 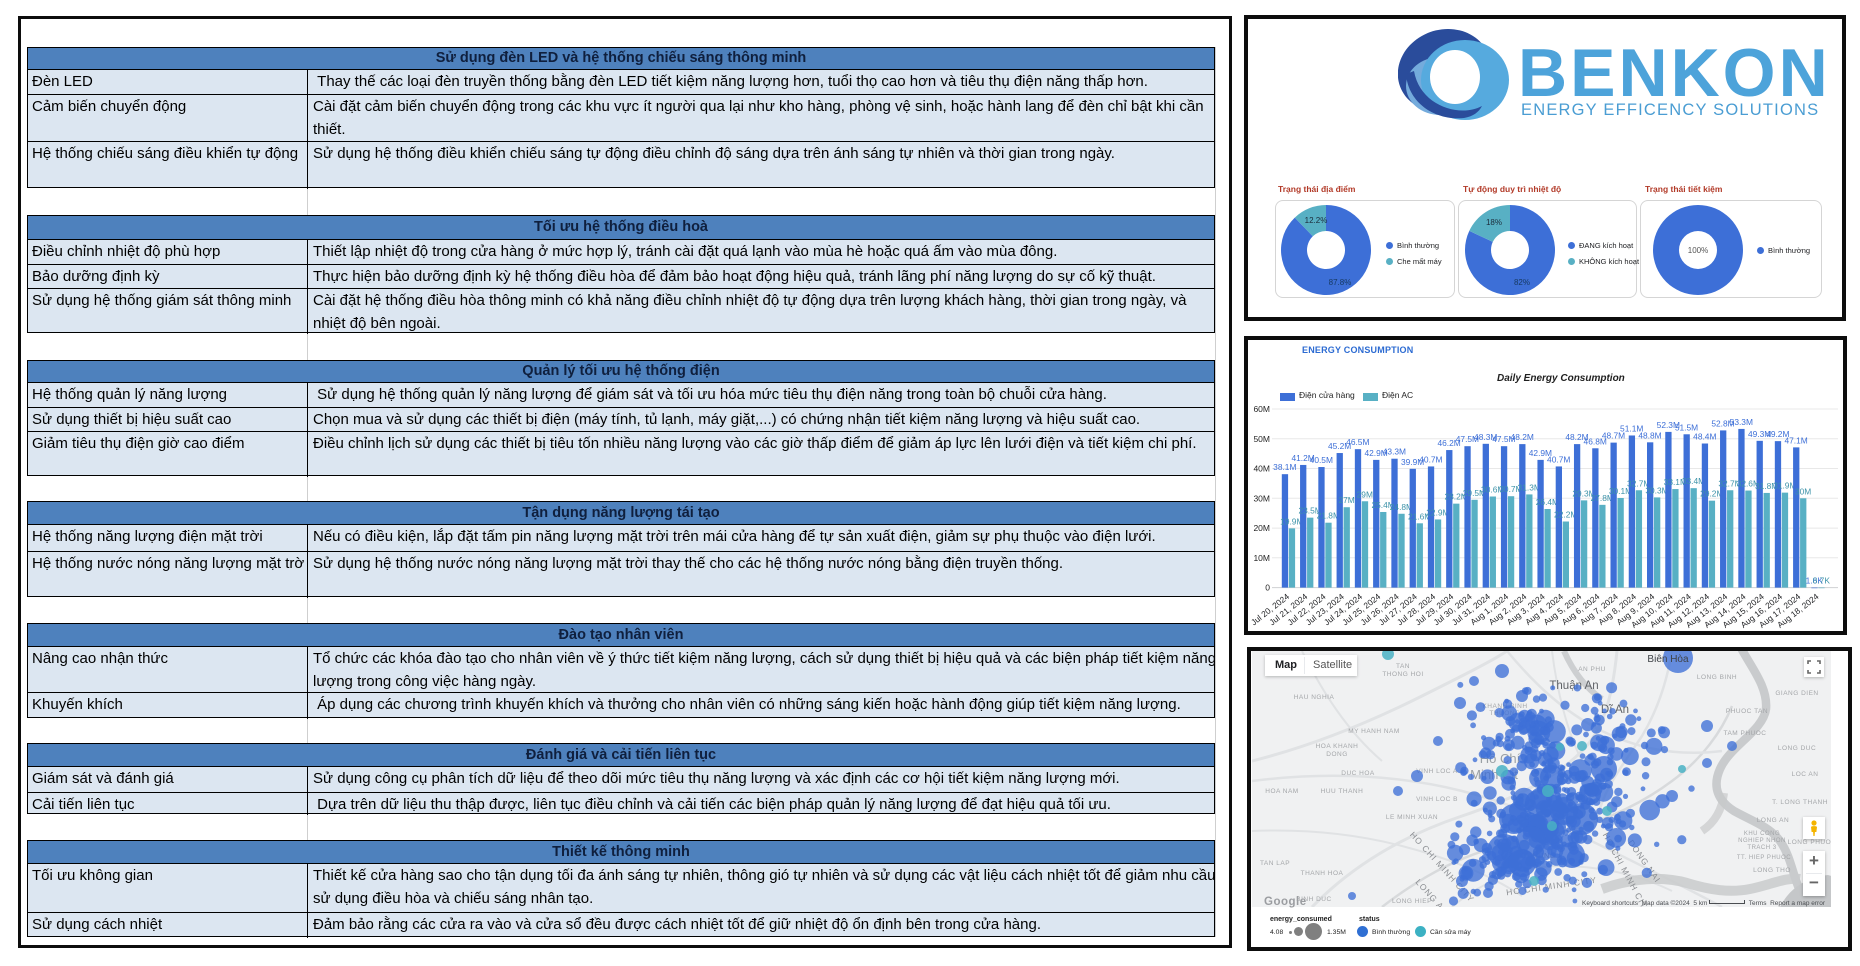 I want to click on svg-text: MY HANH NAM, so click(x=1374, y=731).